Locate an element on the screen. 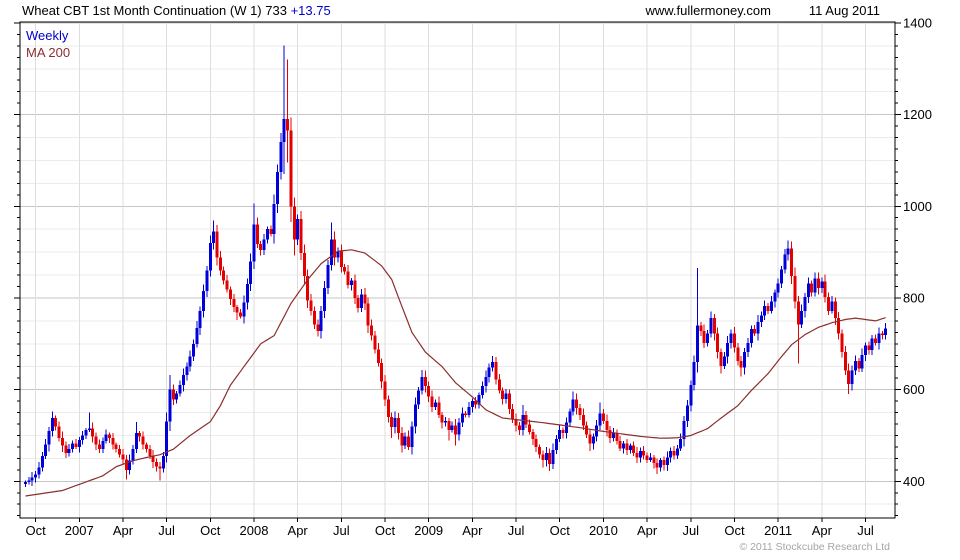 The width and height of the screenshot is (960, 560). site-link: www.fullermoney.com is located at coordinates (708, 10).